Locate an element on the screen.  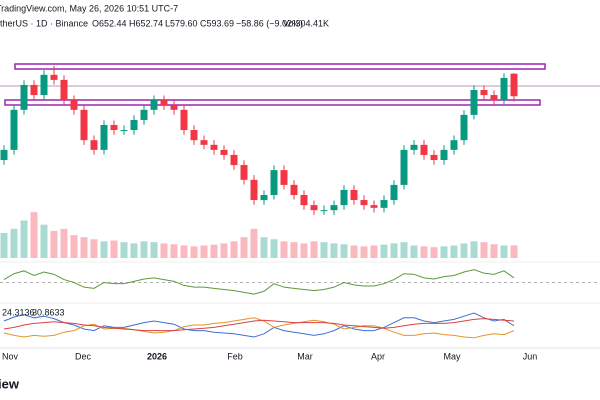
x-tick-label: Mar is located at coordinates (305, 356).